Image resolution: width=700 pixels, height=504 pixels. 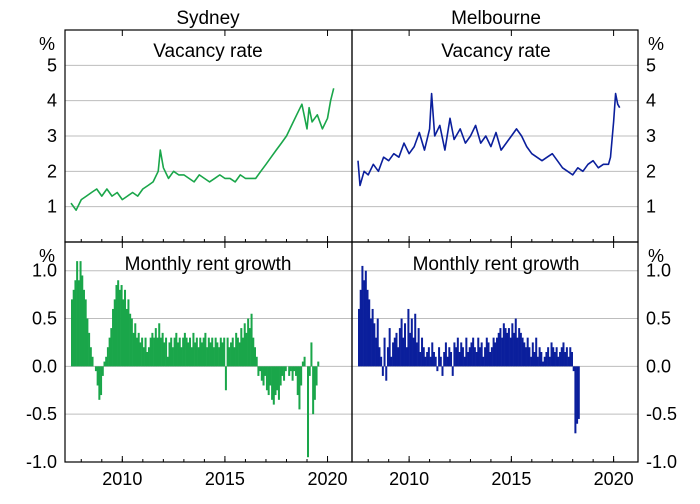 What do you see at coordinates (207, 51) in the screenshot?
I see `panel-title-vacancy-sydney: Vacancy rate` at bounding box center [207, 51].